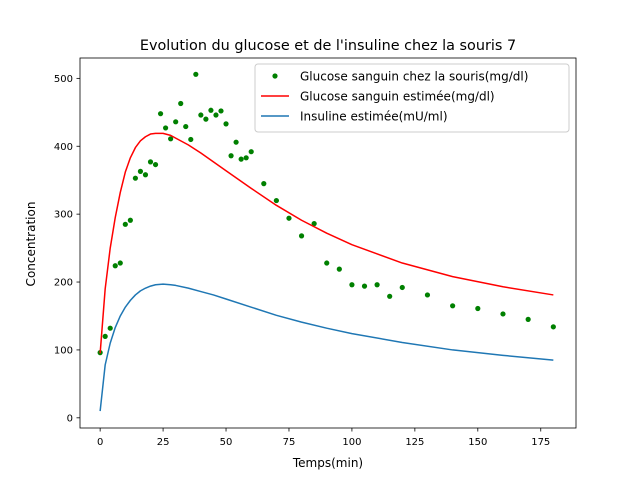 This screenshot has height=484, width=640. I want to click on legend-entry-label: Glucose sanguin estimée(mg/dl), so click(397, 96).